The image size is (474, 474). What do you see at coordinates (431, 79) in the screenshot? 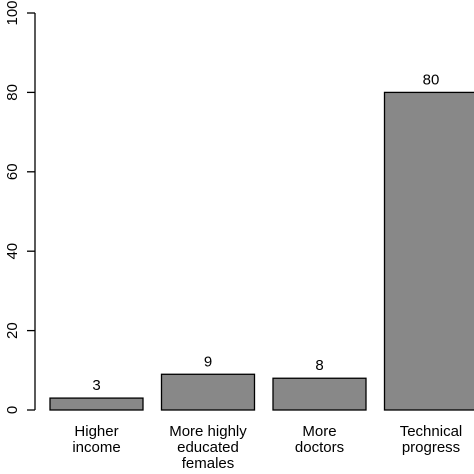
I see `data-label: 80` at bounding box center [431, 79].